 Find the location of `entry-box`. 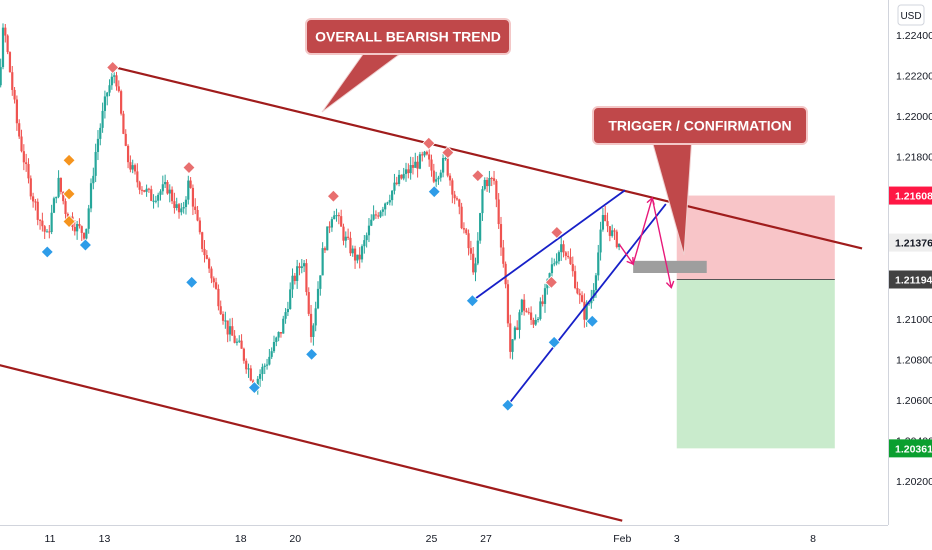

entry-box is located at coordinates (670, 267).